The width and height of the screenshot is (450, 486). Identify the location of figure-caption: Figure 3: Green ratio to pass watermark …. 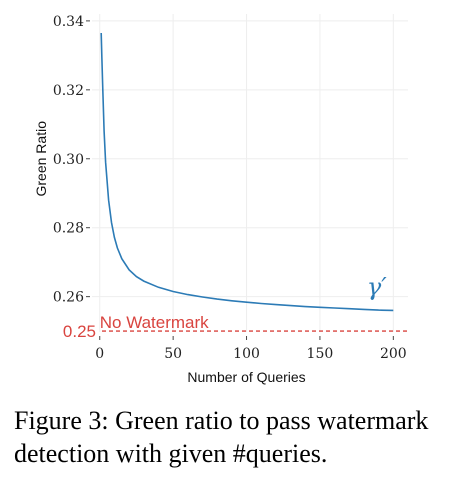
(221, 437).